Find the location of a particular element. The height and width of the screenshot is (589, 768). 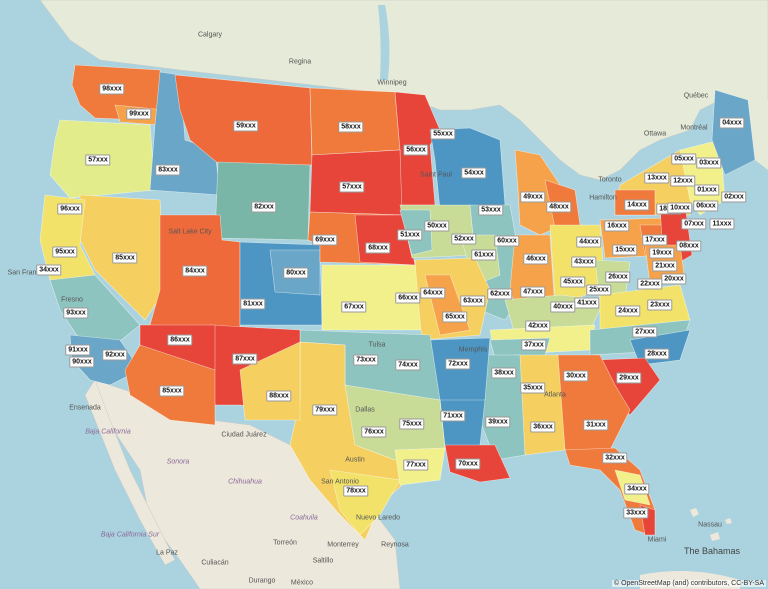

zip-region-label: 26xxx is located at coordinates (618, 277).